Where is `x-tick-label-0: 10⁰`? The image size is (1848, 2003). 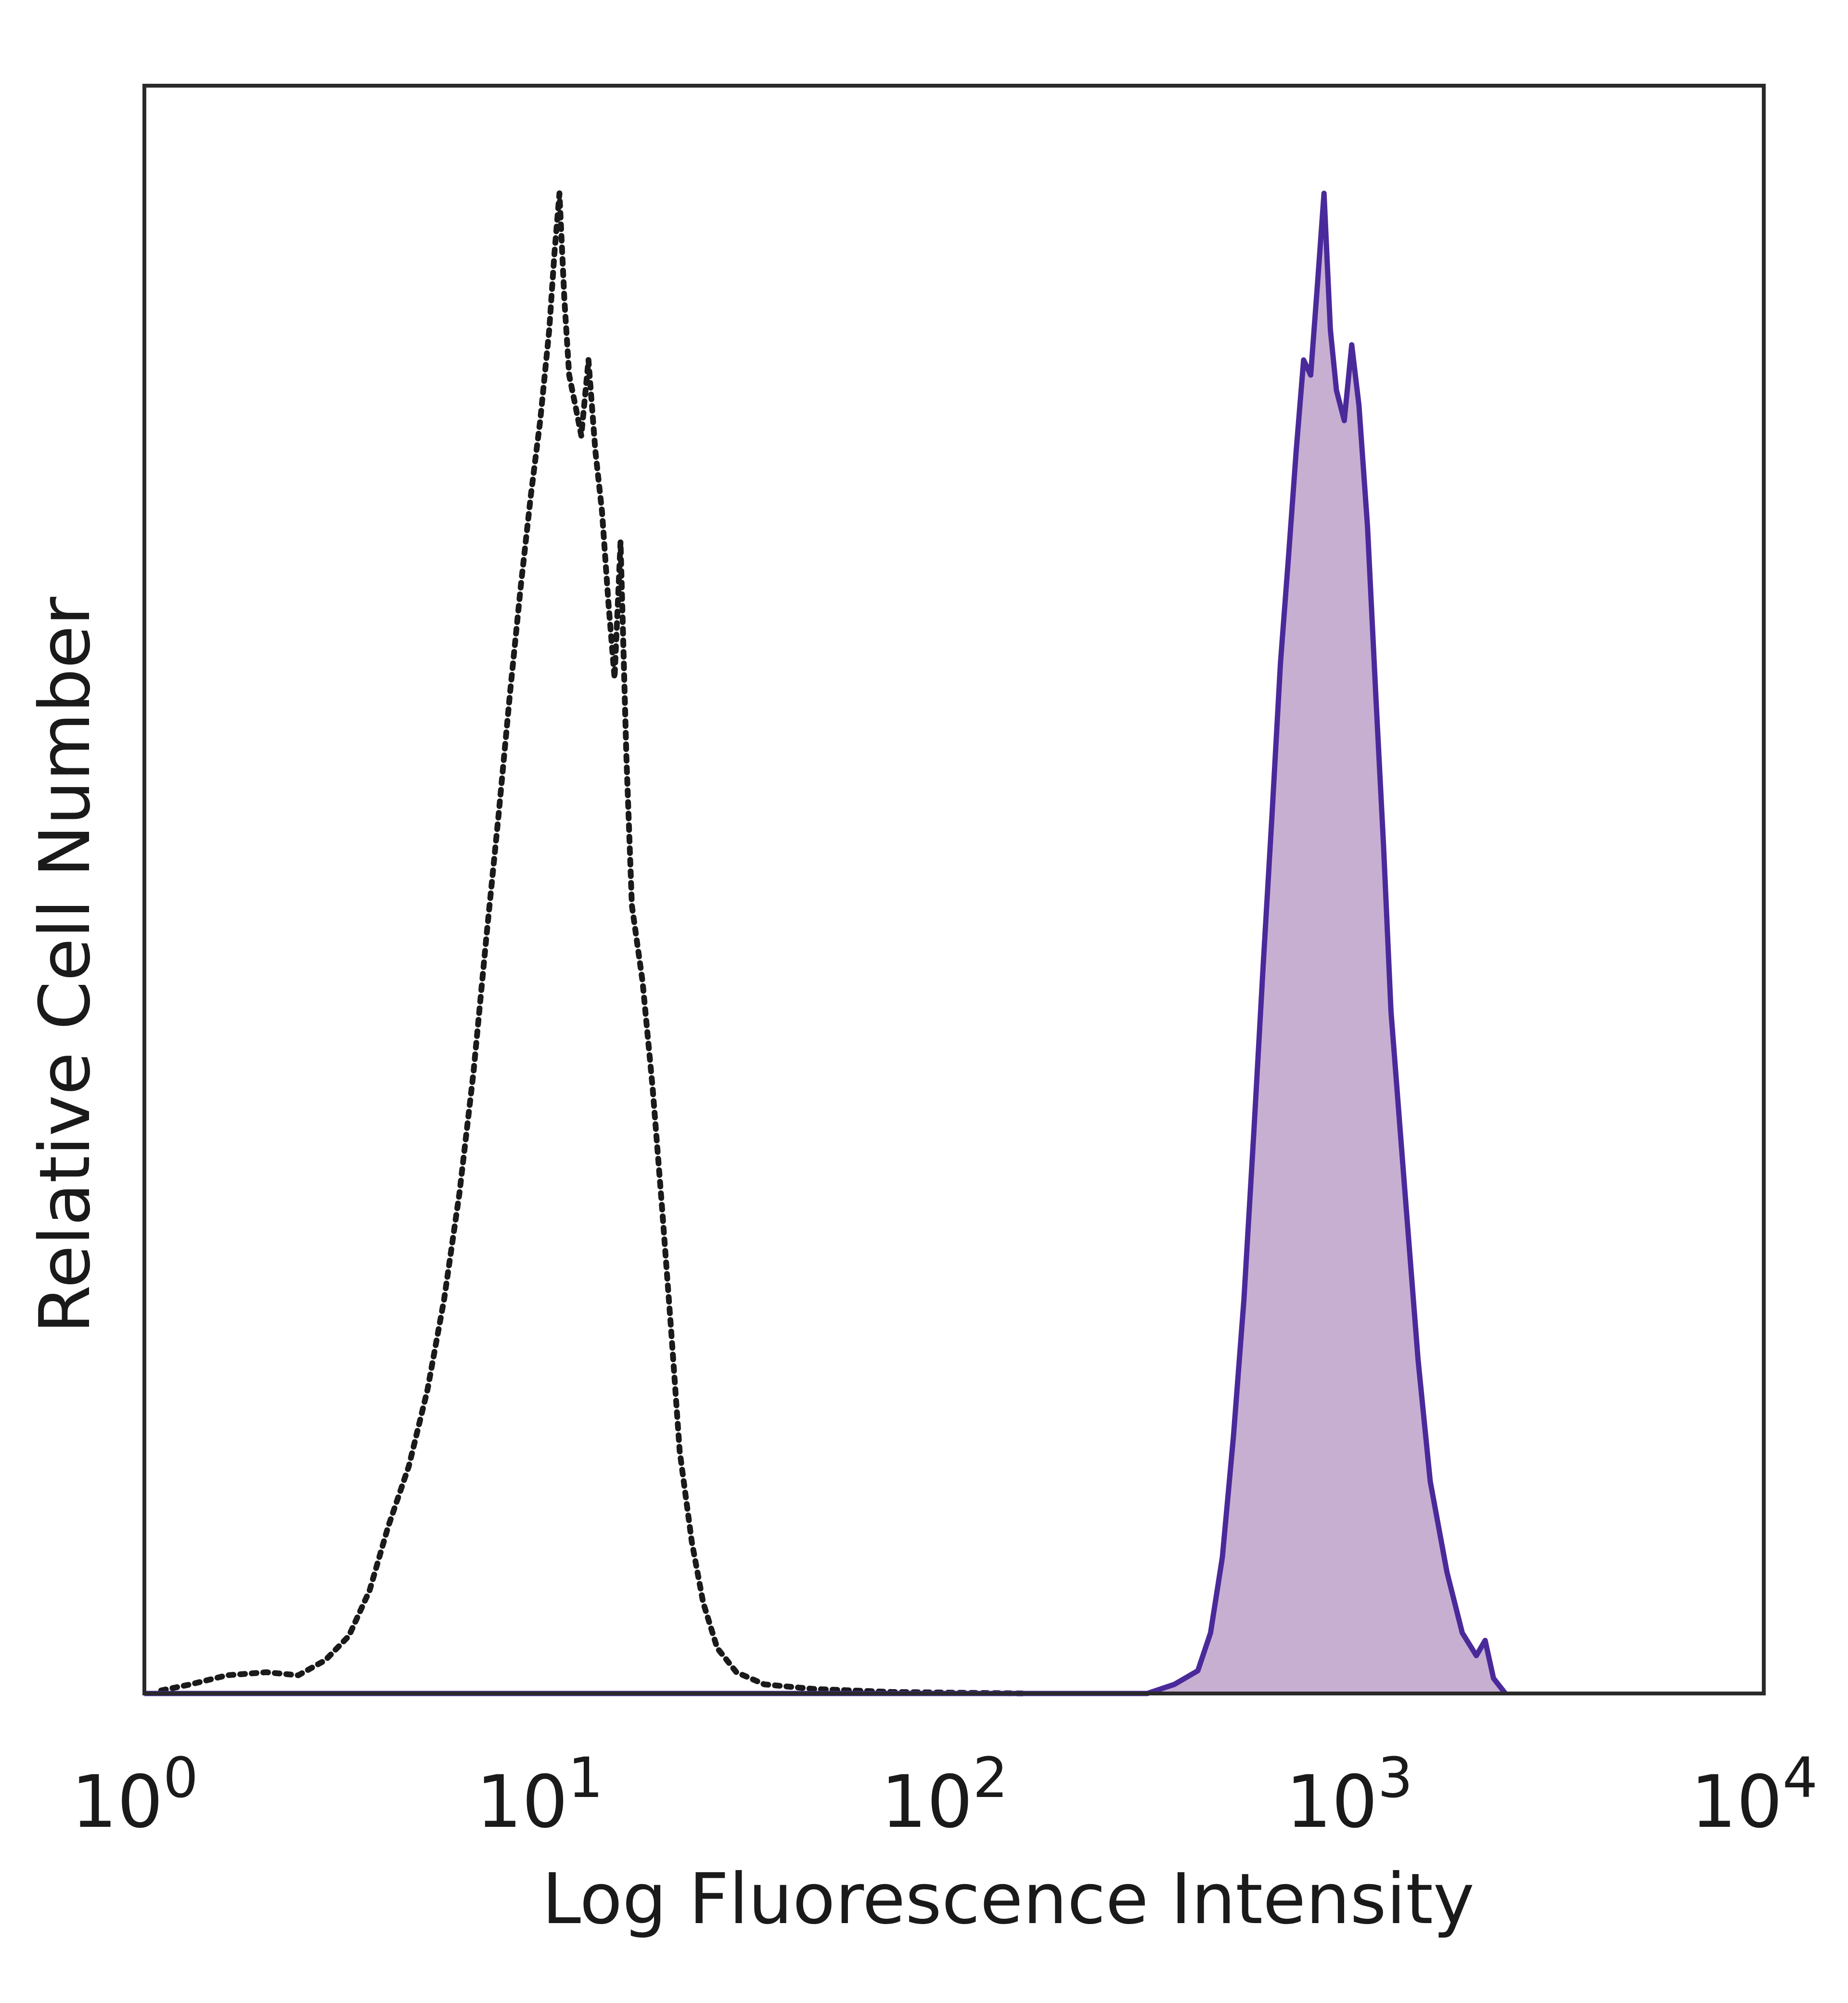 x-tick-label-0: 10⁰ is located at coordinates (134, 1795).